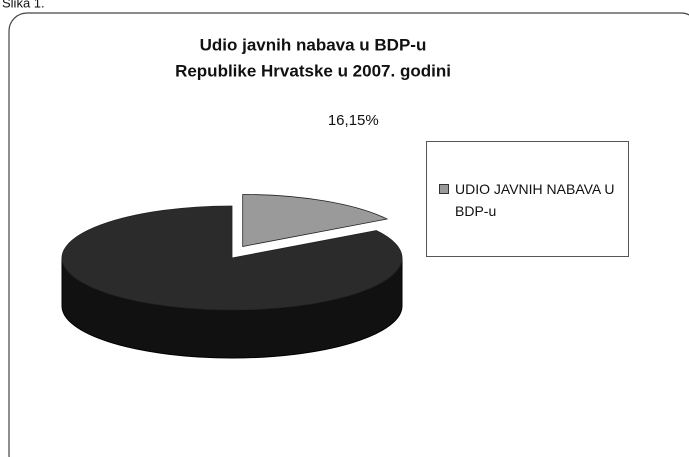 This screenshot has height=457, width=689. I want to click on legend: UDIO JAVNIH NABAVA U BDP-u, so click(527, 199).